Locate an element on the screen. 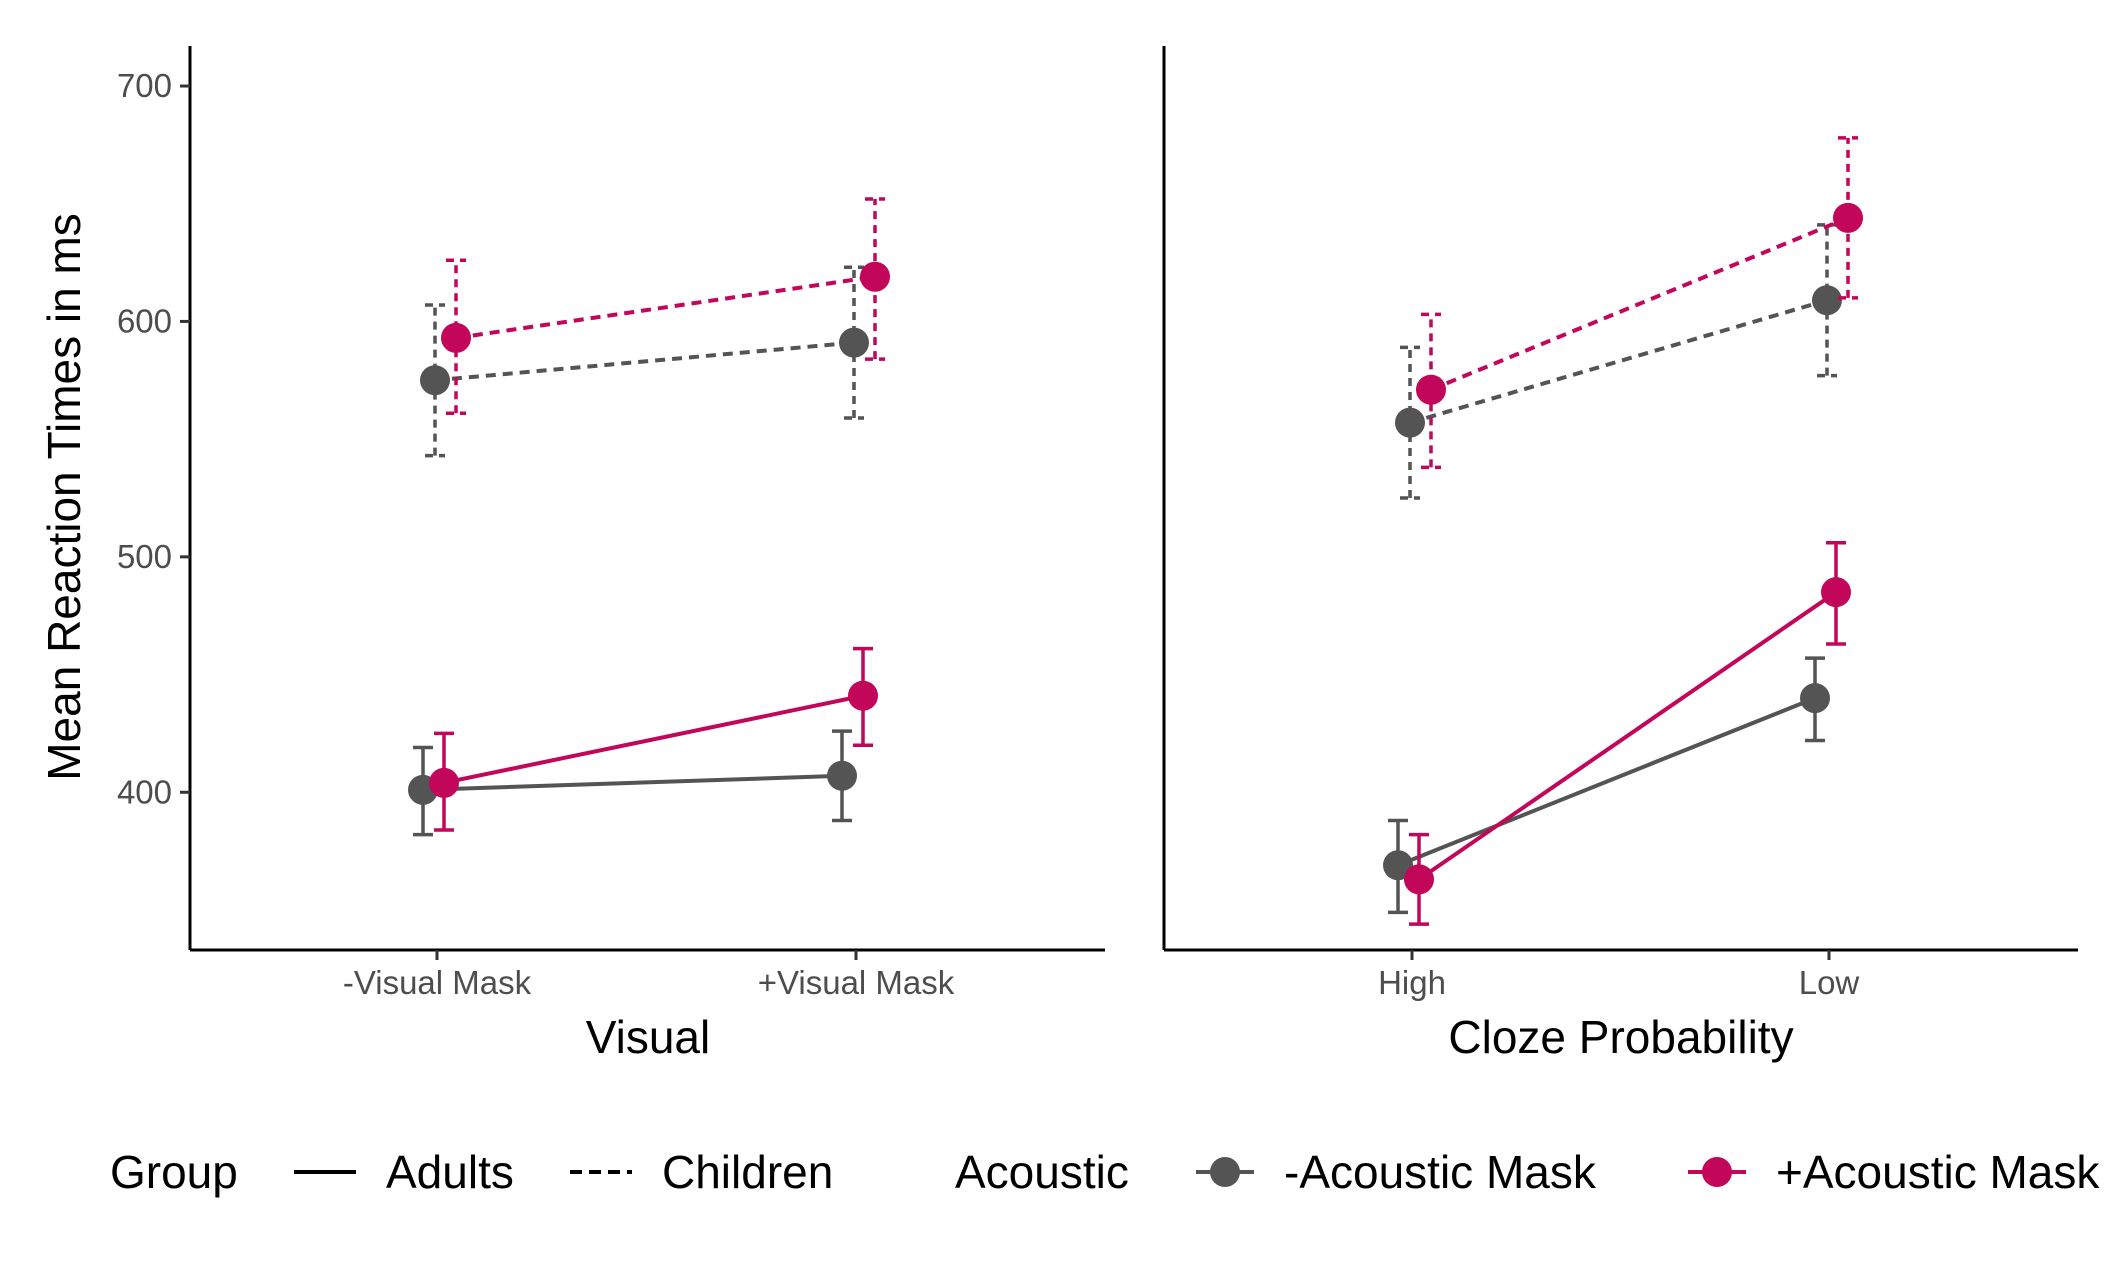  legend-mask-label: +Acoustic Mask is located at coordinates (1938, 1172).